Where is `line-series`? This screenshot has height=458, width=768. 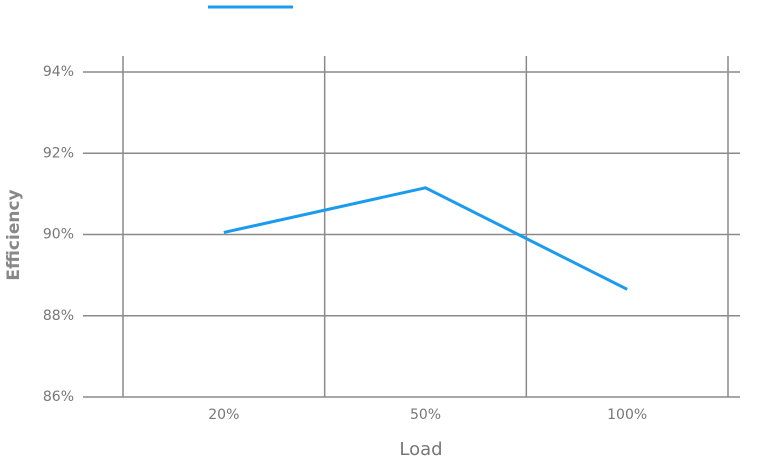 line-series is located at coordinates (425, 238).